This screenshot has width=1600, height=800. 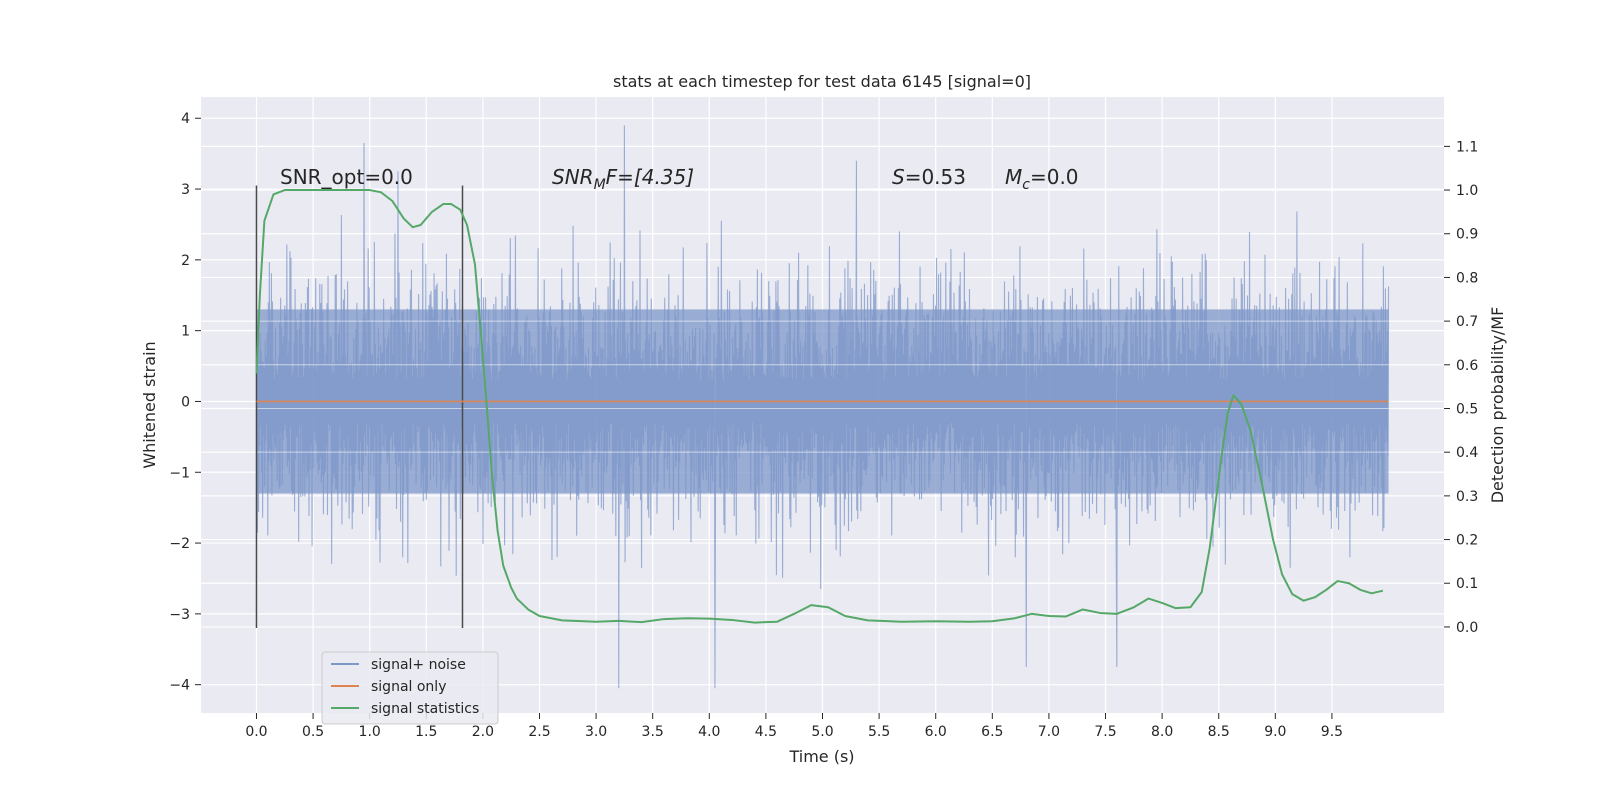 What do you see at coordinates (709, 732) in the screenshot?
I see `x-tick-label: 4.0` at bounding box center [709, 732].